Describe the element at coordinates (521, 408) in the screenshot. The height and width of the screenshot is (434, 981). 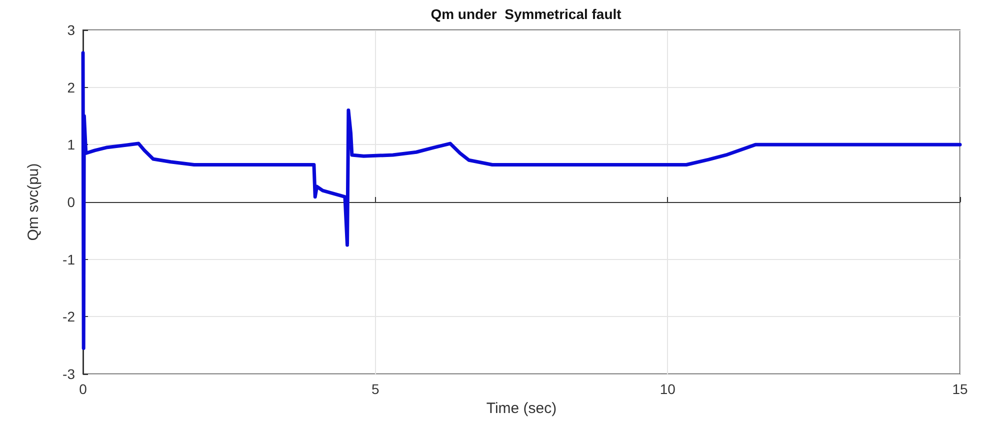
I see `x-axis-title: Time (sec)` at that location.